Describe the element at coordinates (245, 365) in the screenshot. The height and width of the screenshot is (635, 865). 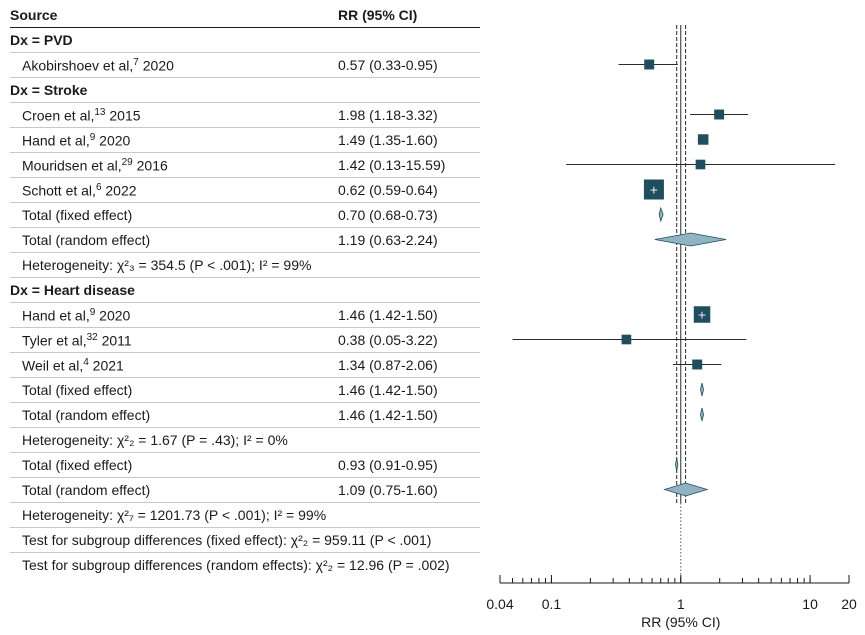
I see `table-row: Weil et al,4 2021 1.34 (0.87-2.06)` at that location.